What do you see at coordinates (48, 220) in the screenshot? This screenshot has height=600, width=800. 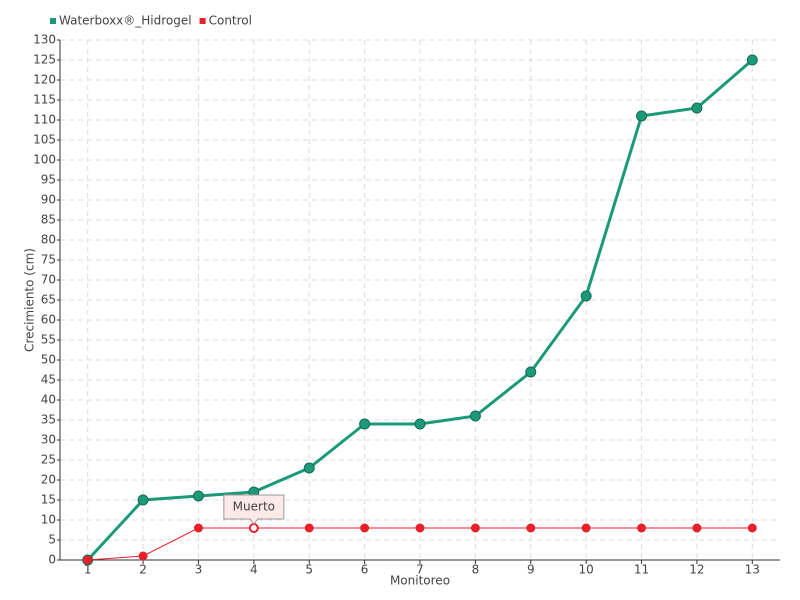 I see `y-tick-label: 85` at bounding box center [48, 220].